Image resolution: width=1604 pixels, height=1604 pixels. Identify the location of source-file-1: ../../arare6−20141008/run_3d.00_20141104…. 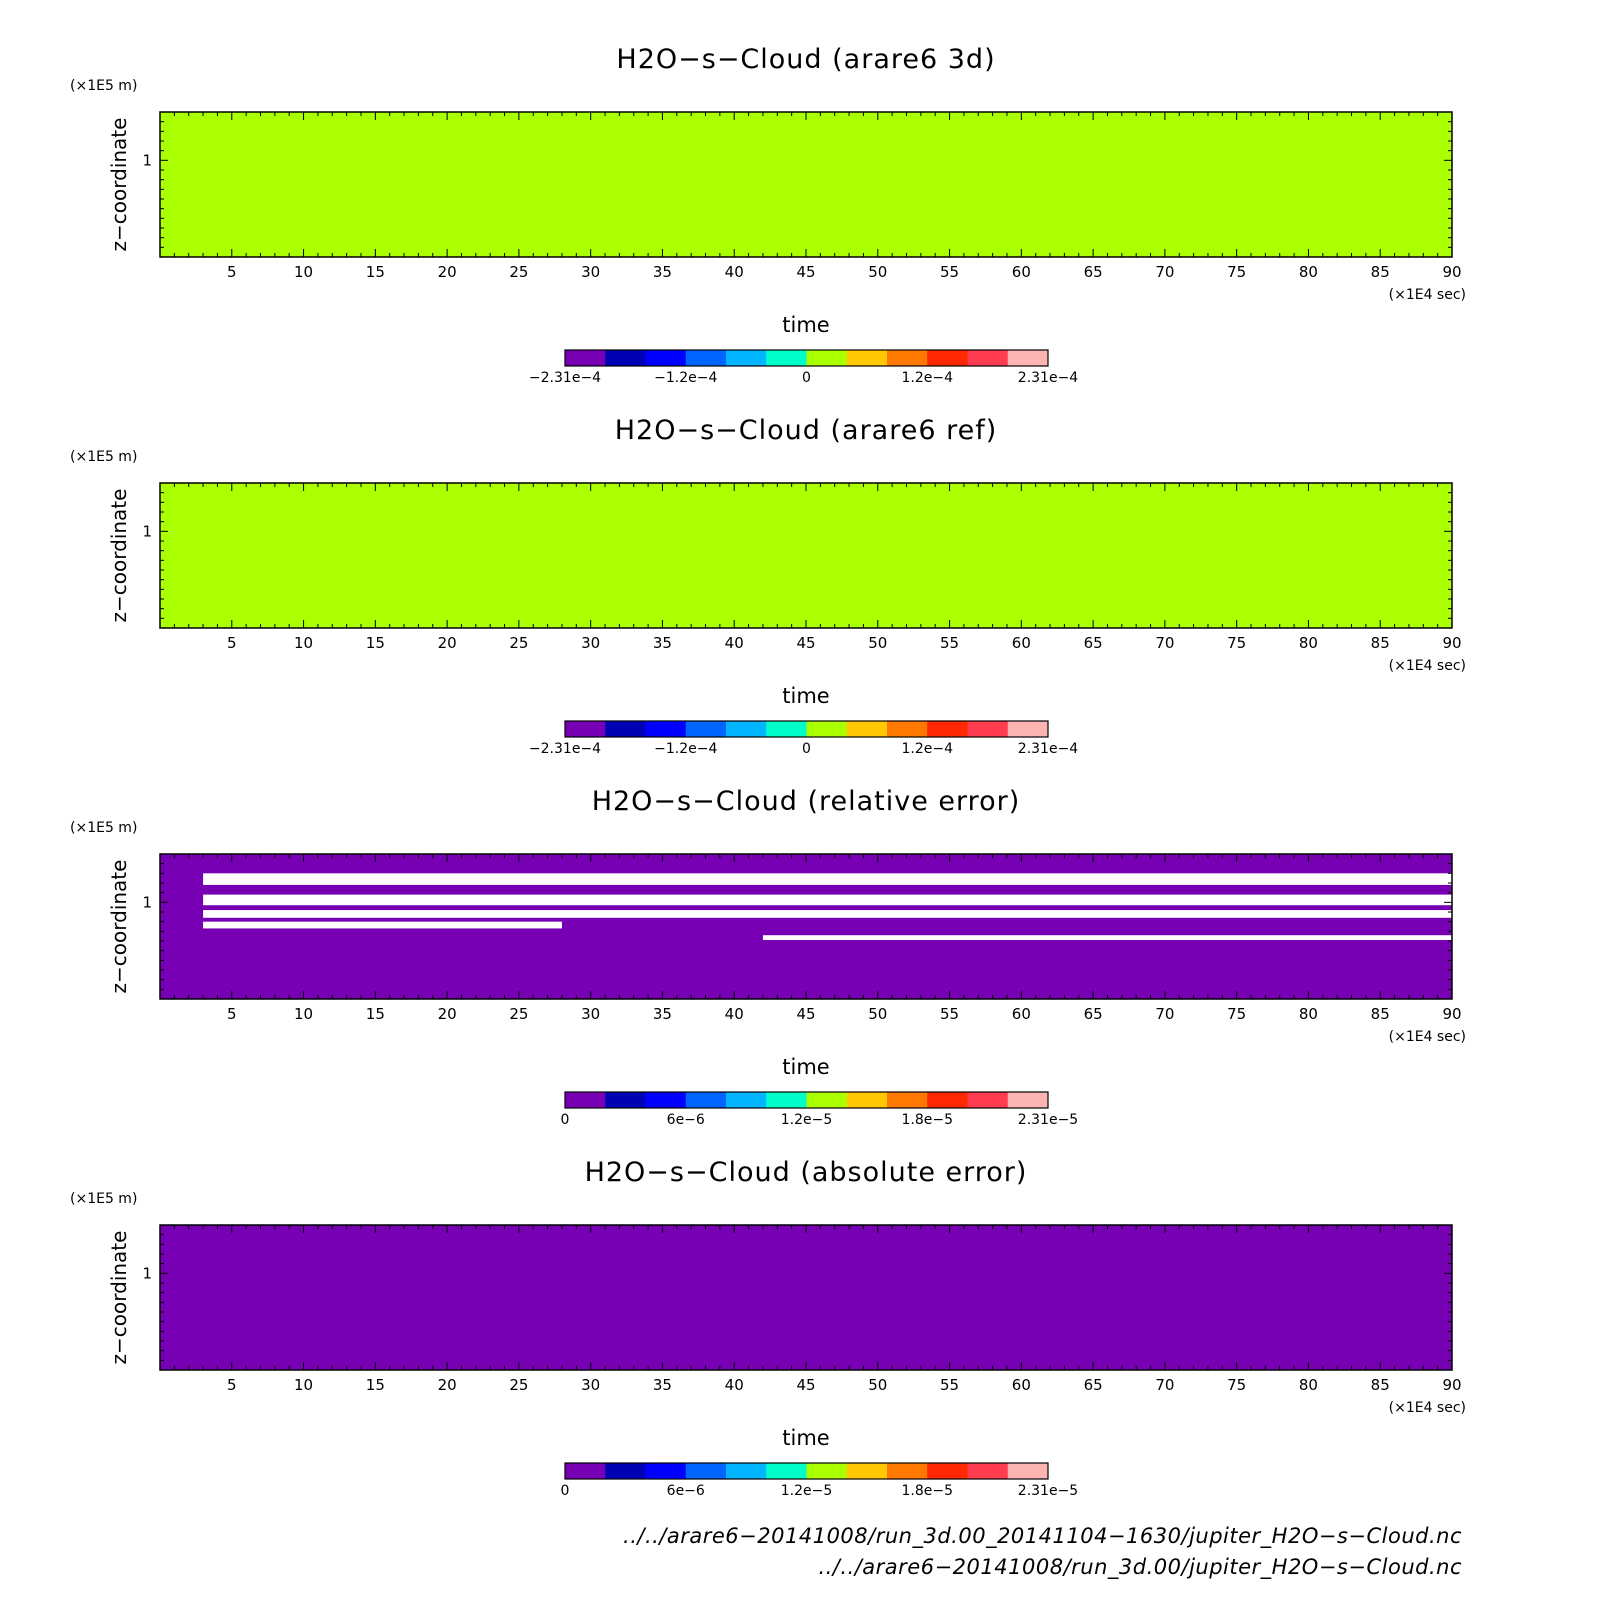
(1042, 1536).